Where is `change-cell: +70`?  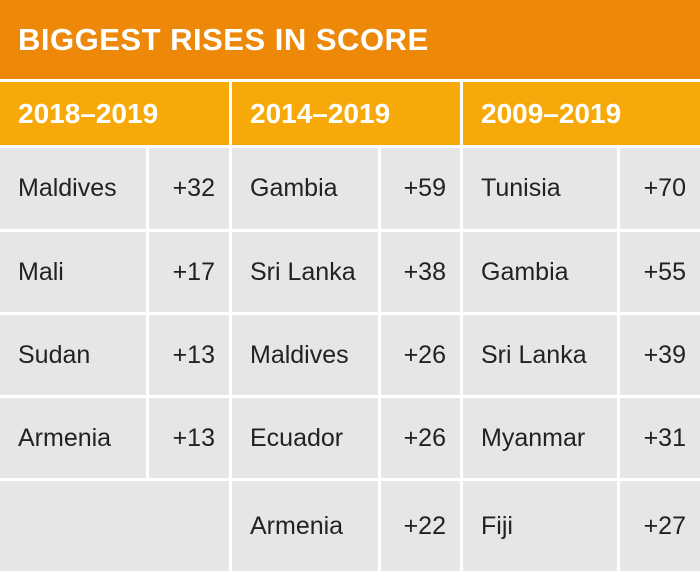 change-cell: +70 is located at coordinates (660, 188).